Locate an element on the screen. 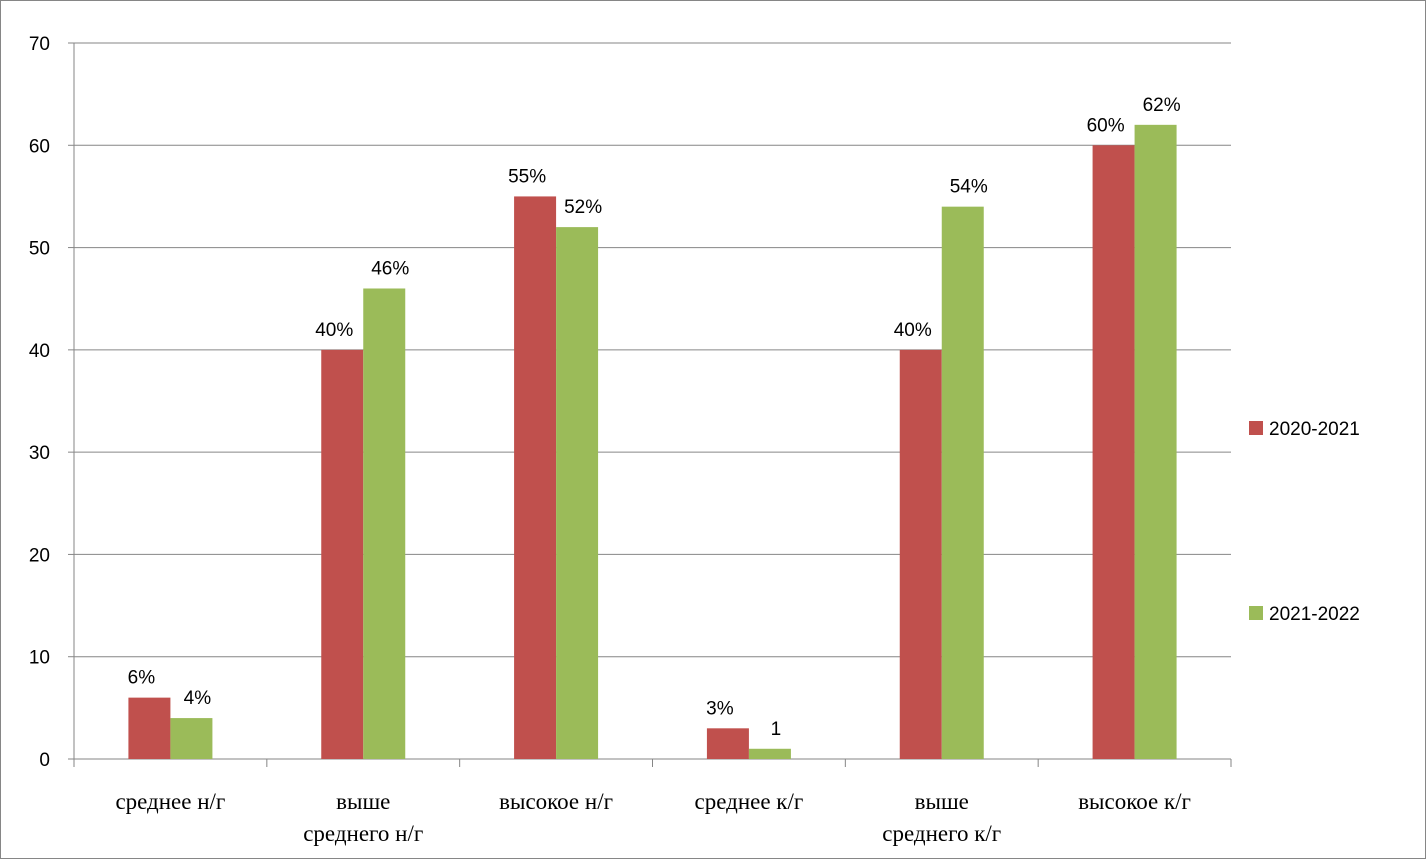 Image resolution: width=1428 pixels, height=861 pixels. data-label: 4% is located at coordinates (198, 698).